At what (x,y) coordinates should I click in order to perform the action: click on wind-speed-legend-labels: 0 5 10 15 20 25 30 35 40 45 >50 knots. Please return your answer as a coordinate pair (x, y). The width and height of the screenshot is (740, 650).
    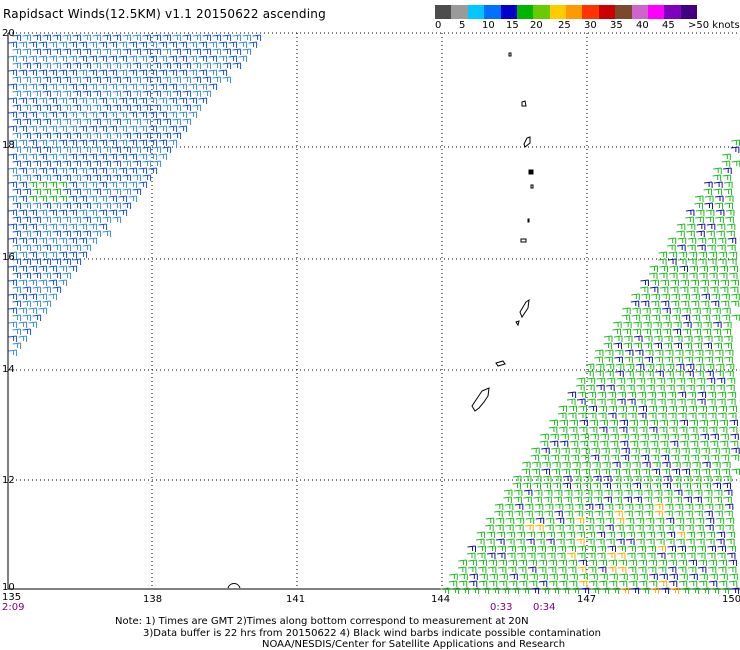
    Looking at the image, I should click on (585, 27).